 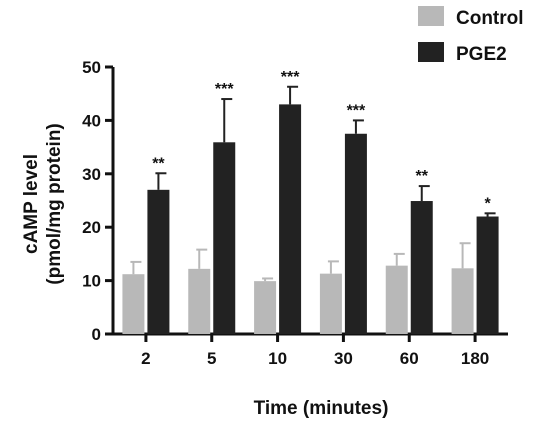 What do you see at coordinates (31, 204) in the screenshot?
I see `y-axis-title-line-1: cAMP level` at bounding box center [31, 204].